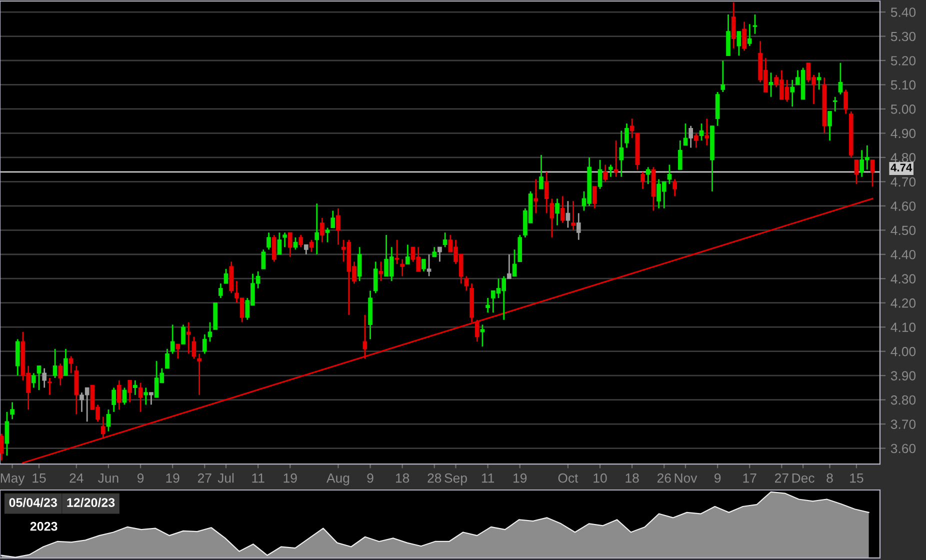  What do you see at coordinates (33, 503) in the screenshot?
I see `annotation: 05/04/23` at bounding box center [33, 503].